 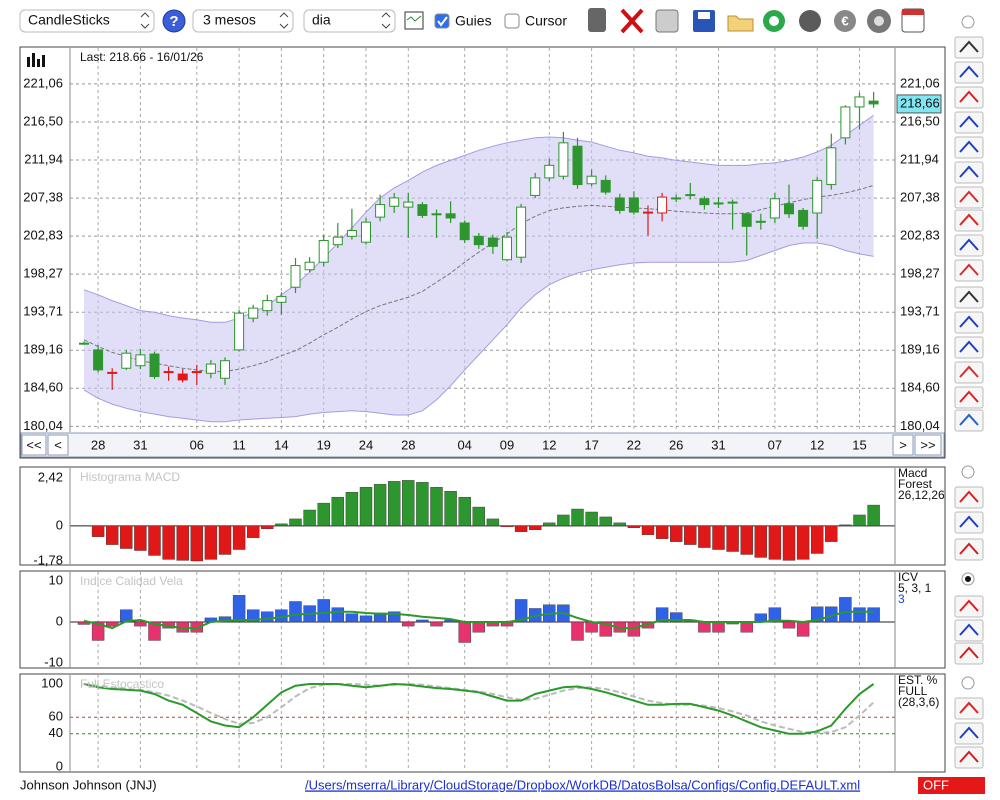 I want to click on y-tick-label: 193,71, so click(x=43, y=311).